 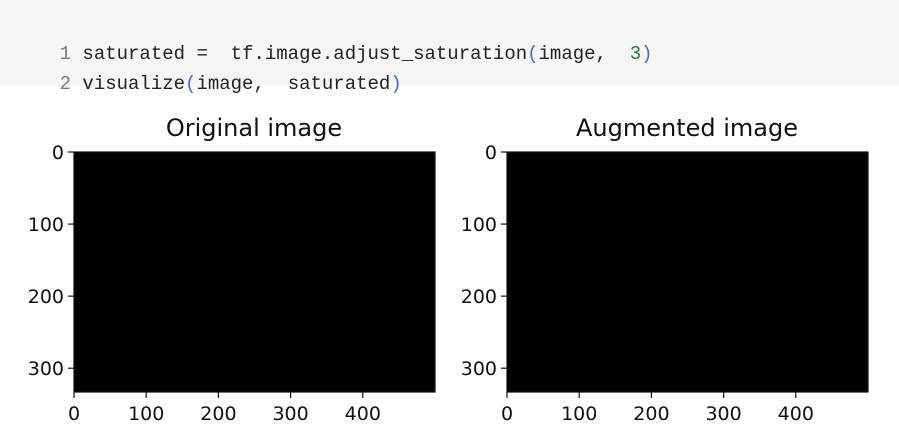 I want to click on code-var: saturated, so click(x=134, y=54).